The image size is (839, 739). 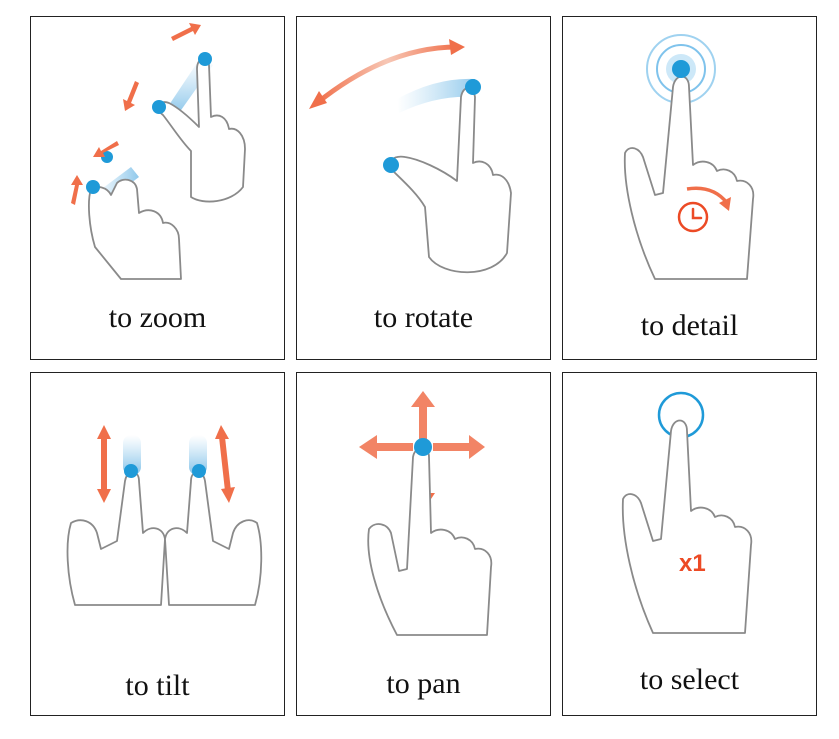 I want to click on panel-pan: to pan, so click(x=423, y=544).